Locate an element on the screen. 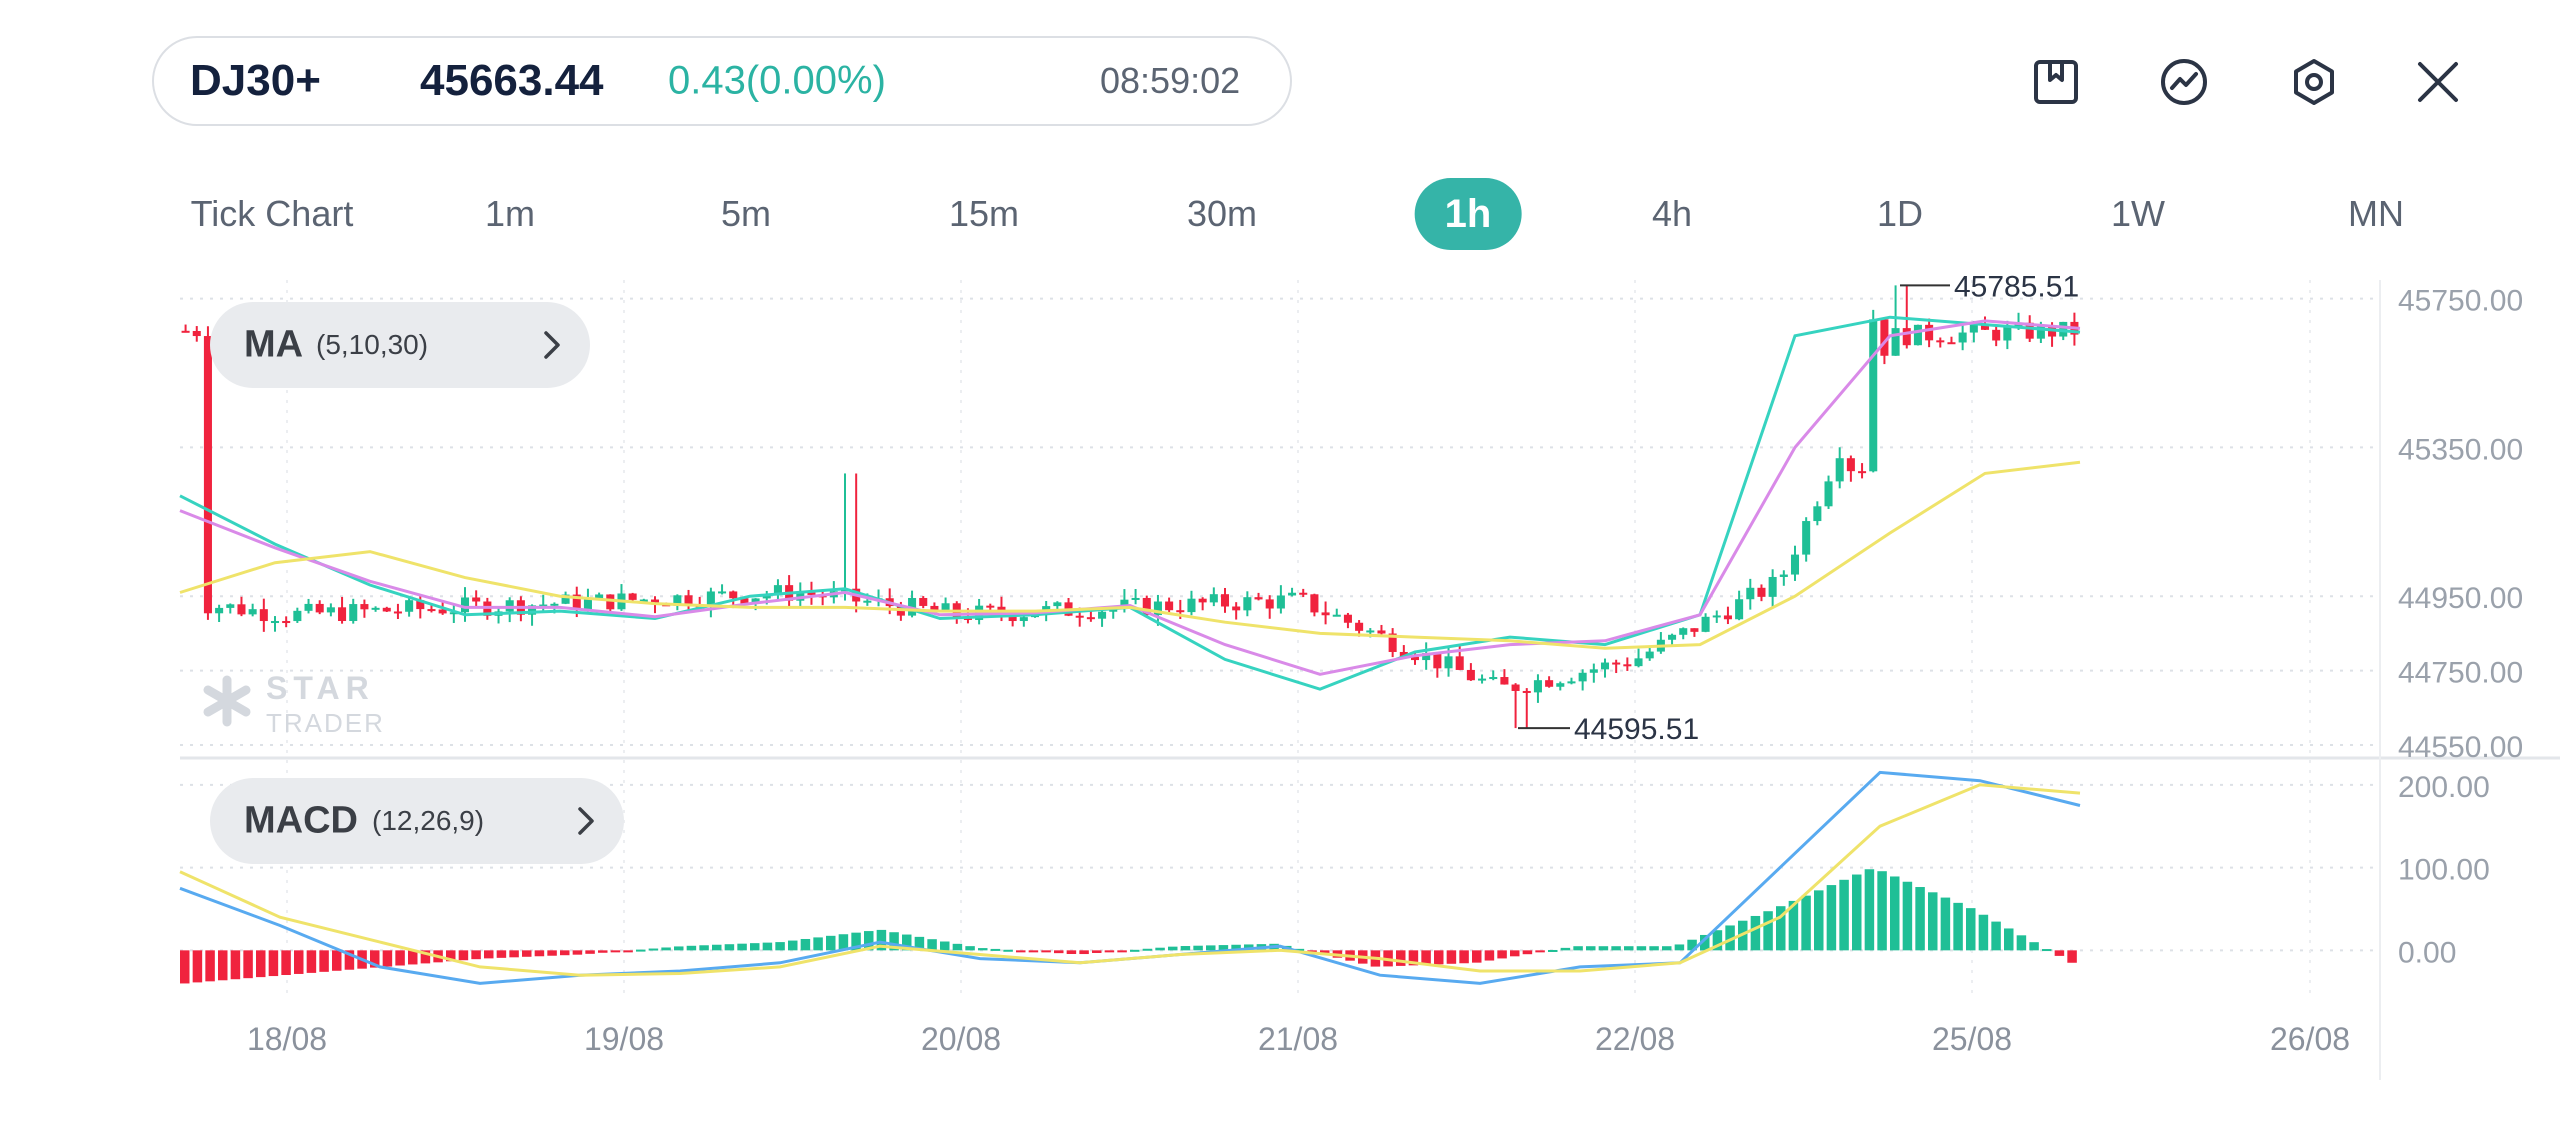 This screenshot has width=2560, height=1136. tf-30m: 30m is located at coordinates (1222, 213).